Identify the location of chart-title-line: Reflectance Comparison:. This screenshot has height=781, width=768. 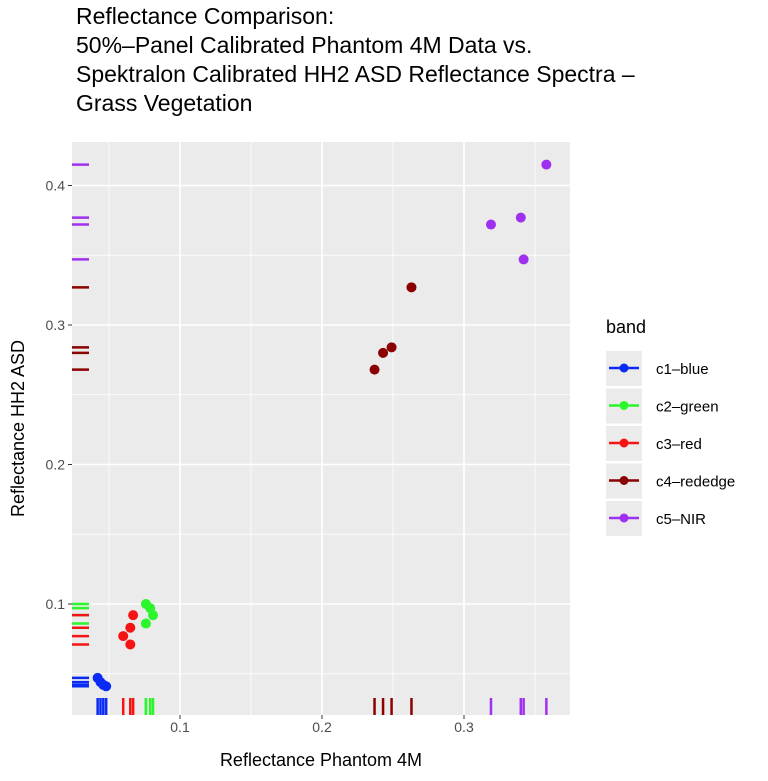
(205, 16).